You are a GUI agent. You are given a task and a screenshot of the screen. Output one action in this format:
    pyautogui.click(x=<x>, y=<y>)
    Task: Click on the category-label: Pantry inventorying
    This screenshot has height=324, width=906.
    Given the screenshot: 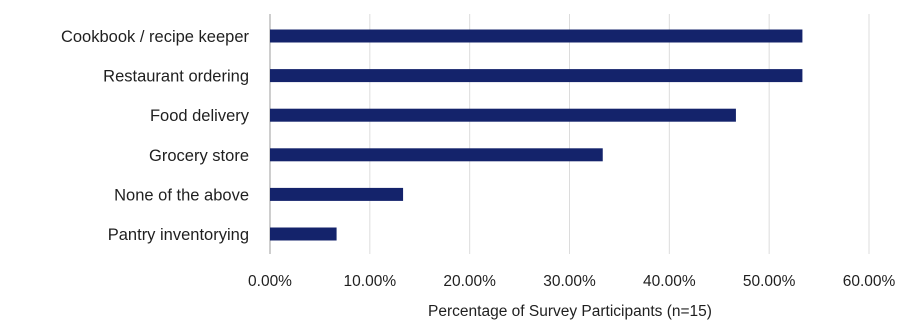 What is the action you would take?
    pyautogui.click(x=178, y=235)
    